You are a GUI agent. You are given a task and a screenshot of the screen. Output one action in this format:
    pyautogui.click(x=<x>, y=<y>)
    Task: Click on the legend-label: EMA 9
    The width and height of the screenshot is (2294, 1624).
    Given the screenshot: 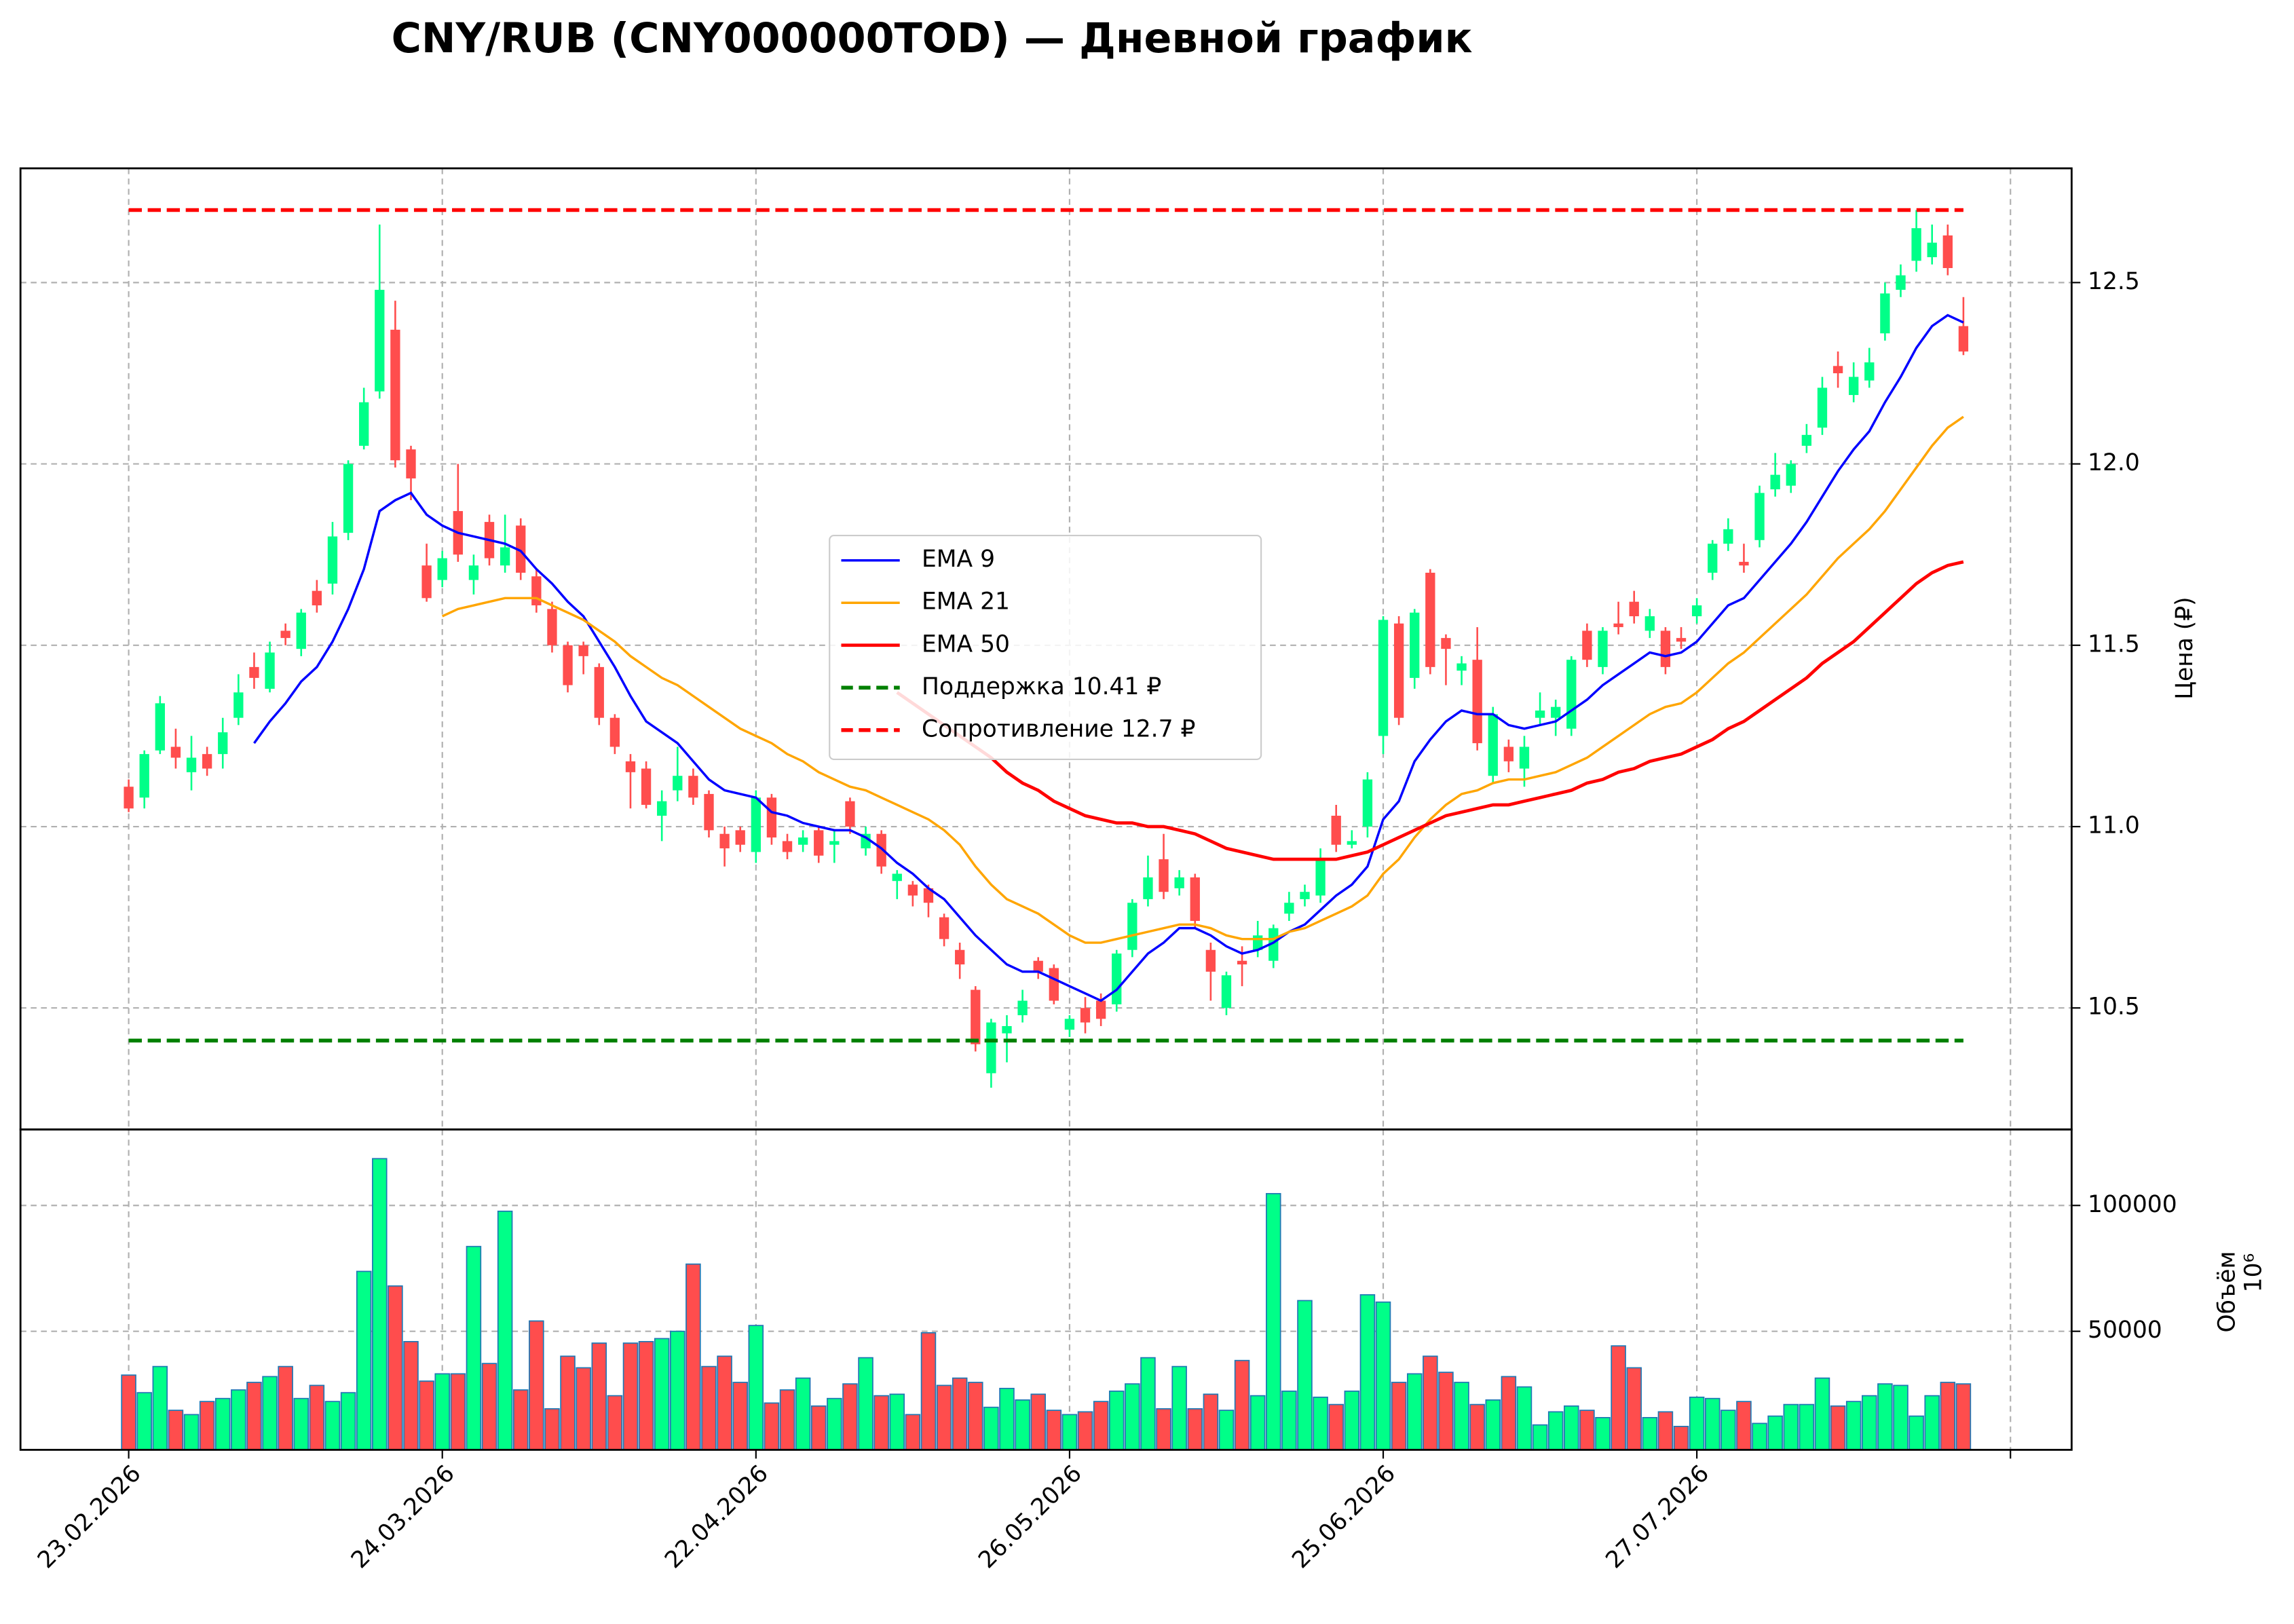 What is the action you would take?
    pyautogui.click(x=958, y=559)
    